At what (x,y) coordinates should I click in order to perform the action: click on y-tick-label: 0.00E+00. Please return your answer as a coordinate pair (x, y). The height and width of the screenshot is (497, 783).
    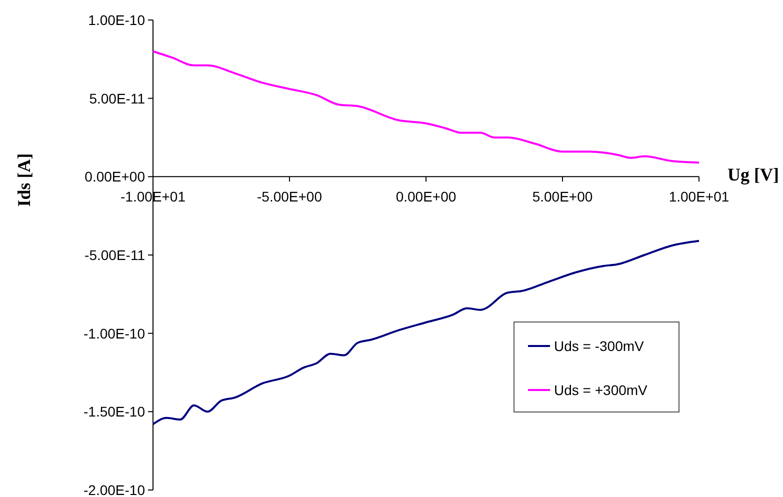
    Looking at the image, I should click on (115, 176).